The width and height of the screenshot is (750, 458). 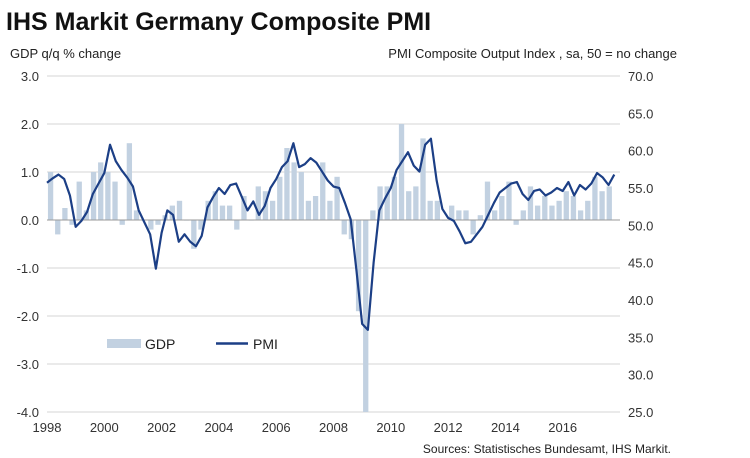 I want to click on right-tick-label: 40.0, so click(x=640, y=300).